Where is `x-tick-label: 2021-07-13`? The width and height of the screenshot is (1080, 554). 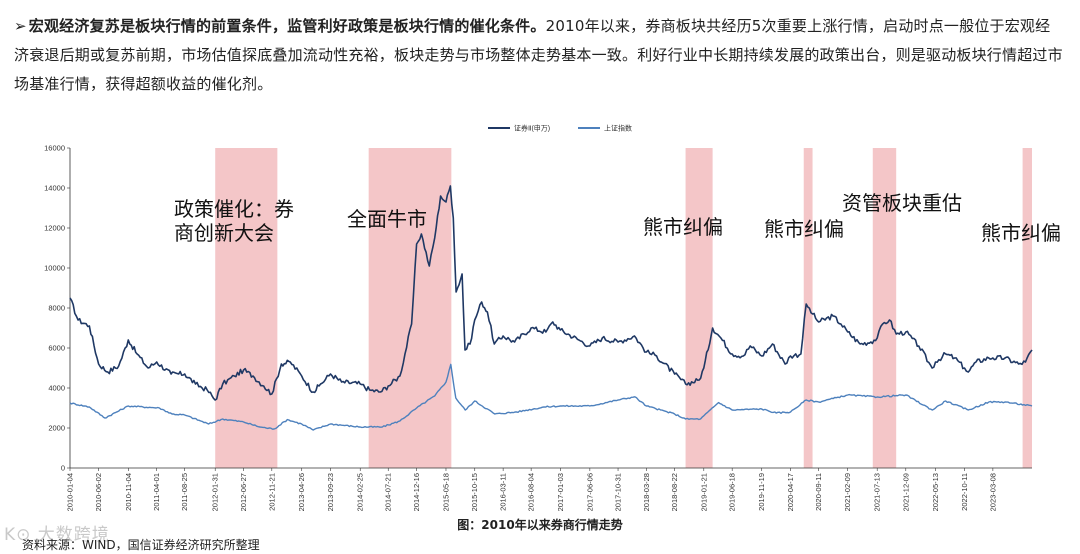 x-tick-label: 2021-07-13 is located at coordinates (877, 492).